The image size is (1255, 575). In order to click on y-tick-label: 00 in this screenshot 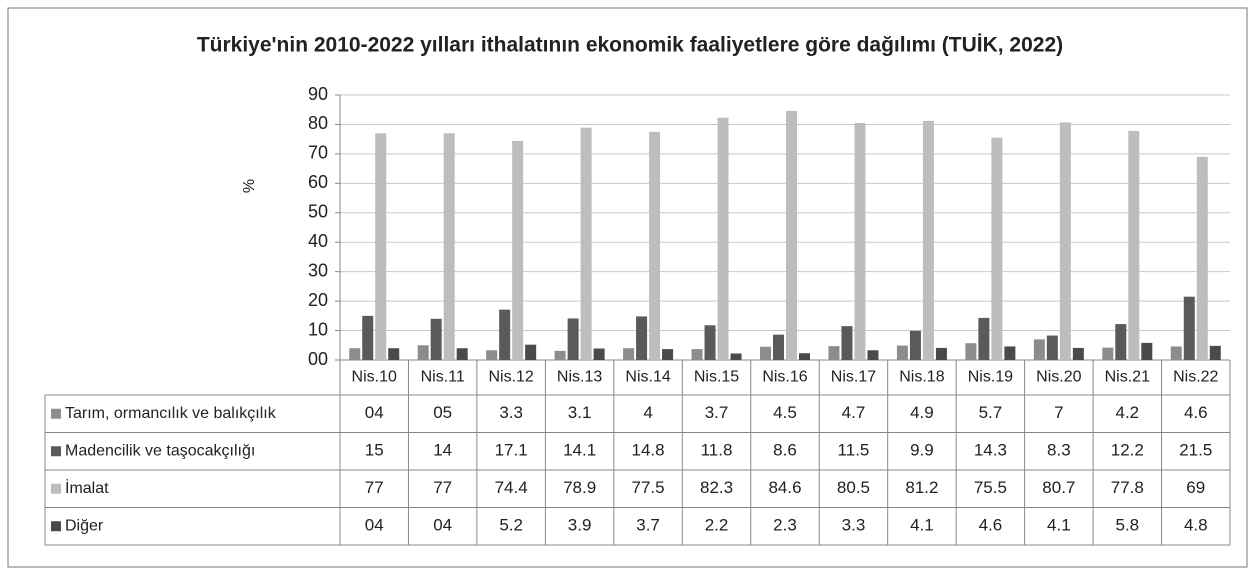, I will do `click(318, 359)`.